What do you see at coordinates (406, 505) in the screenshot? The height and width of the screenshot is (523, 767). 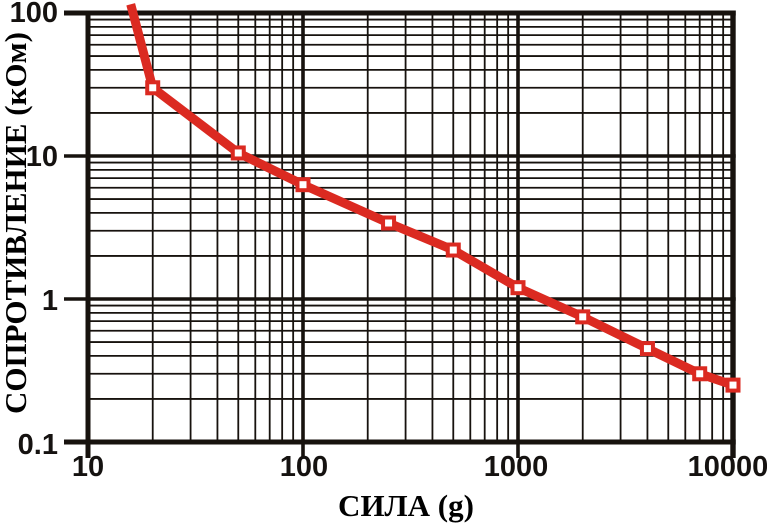 I see `x-axis-title: СИЛА (g)` at bounding box center [406, 505].